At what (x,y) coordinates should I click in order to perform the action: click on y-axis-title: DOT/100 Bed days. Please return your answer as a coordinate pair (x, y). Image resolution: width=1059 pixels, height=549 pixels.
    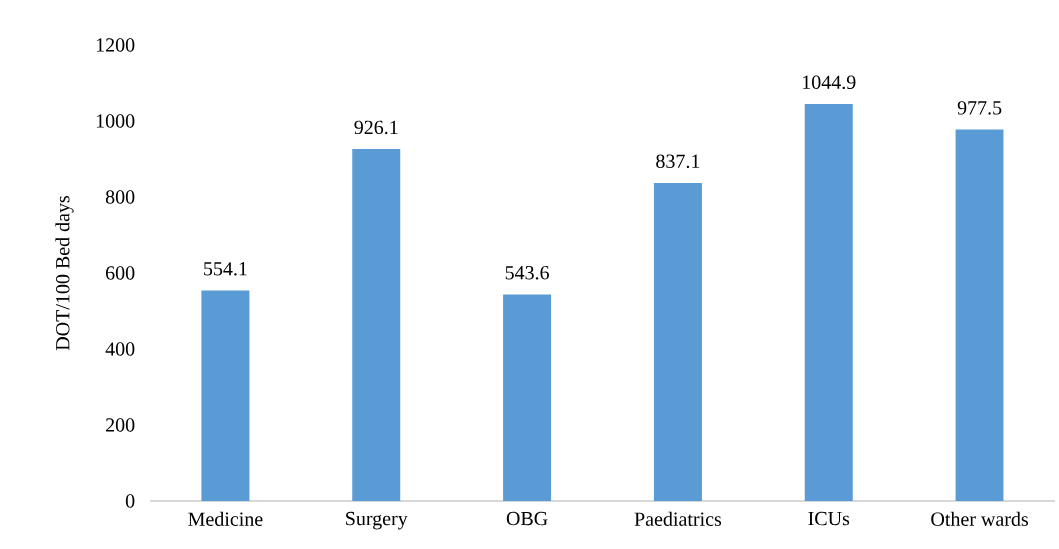
    Looking at the image, I should click on (64, 273).